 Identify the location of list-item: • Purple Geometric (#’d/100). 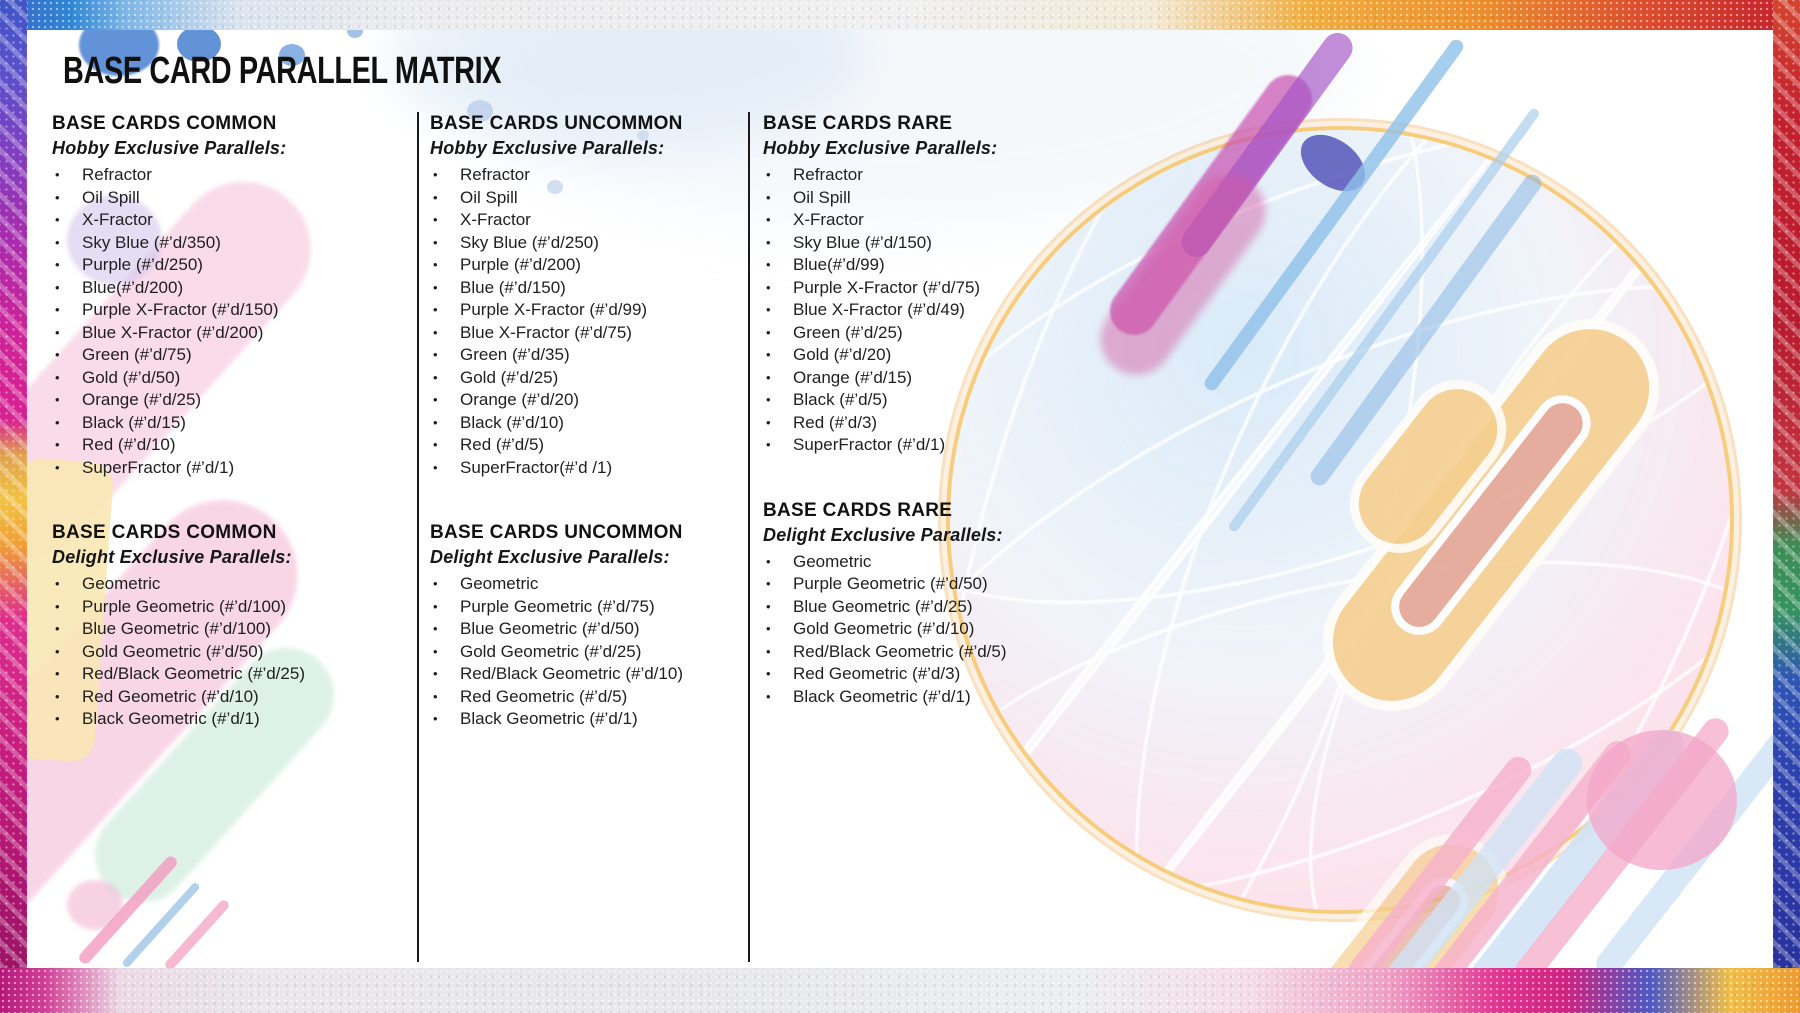
(228, 607).